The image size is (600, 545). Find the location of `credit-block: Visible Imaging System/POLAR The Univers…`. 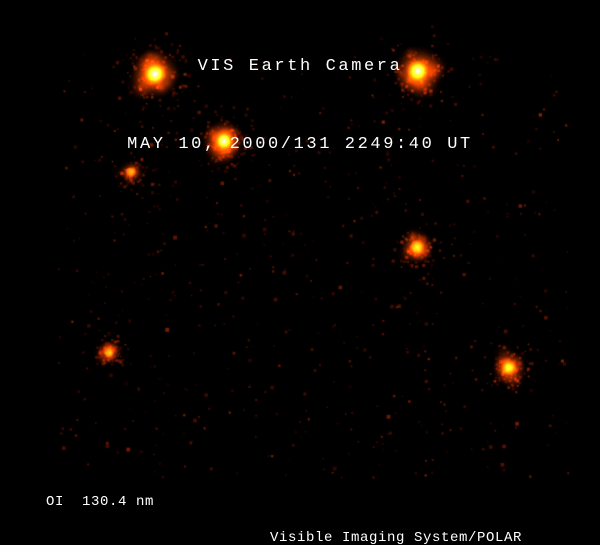

credit-block: Visible Imaging System/POLAR The Univers… is located at coordinates (396, 518).